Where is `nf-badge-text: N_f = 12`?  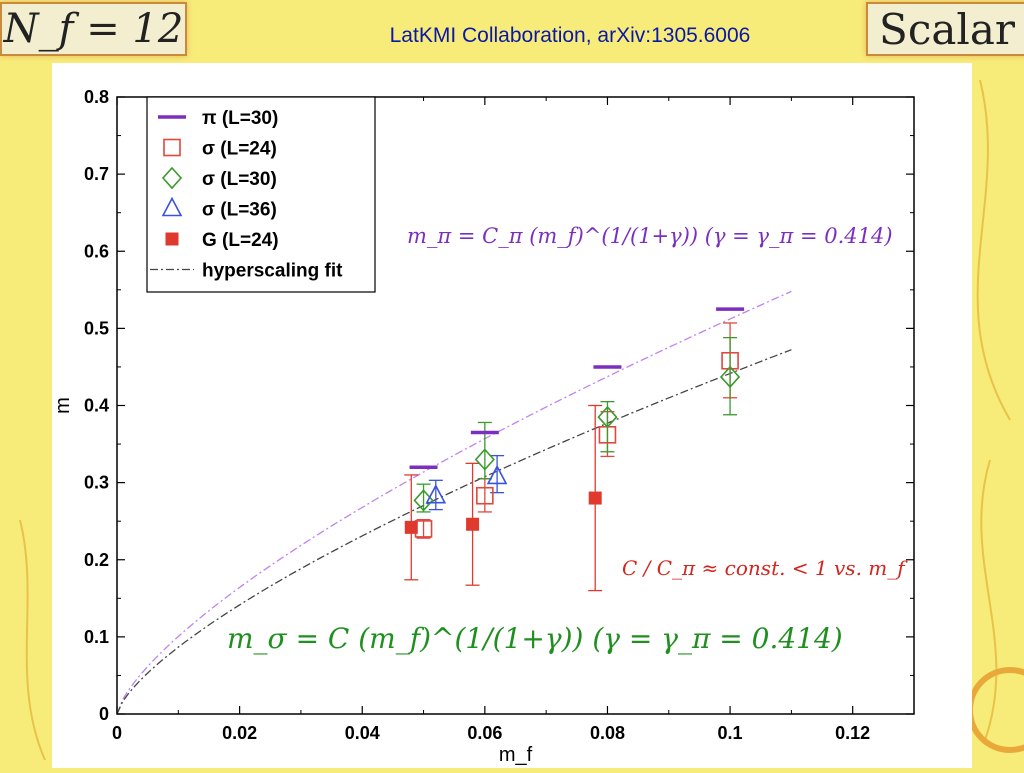 nf-badge-text: N_f = 12 is located at coordinates (93, 29).